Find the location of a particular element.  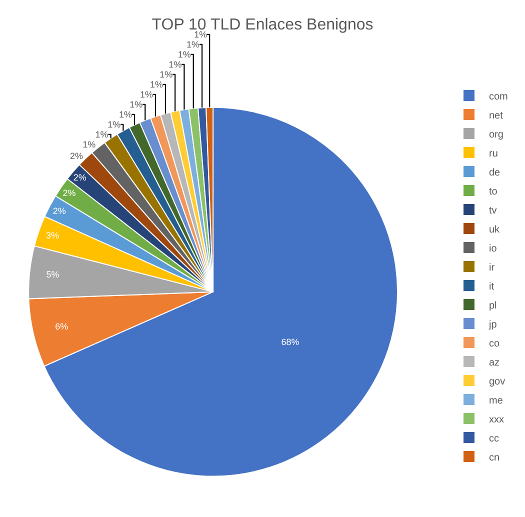

data-label: 3% is located at coordinates (53, 235).